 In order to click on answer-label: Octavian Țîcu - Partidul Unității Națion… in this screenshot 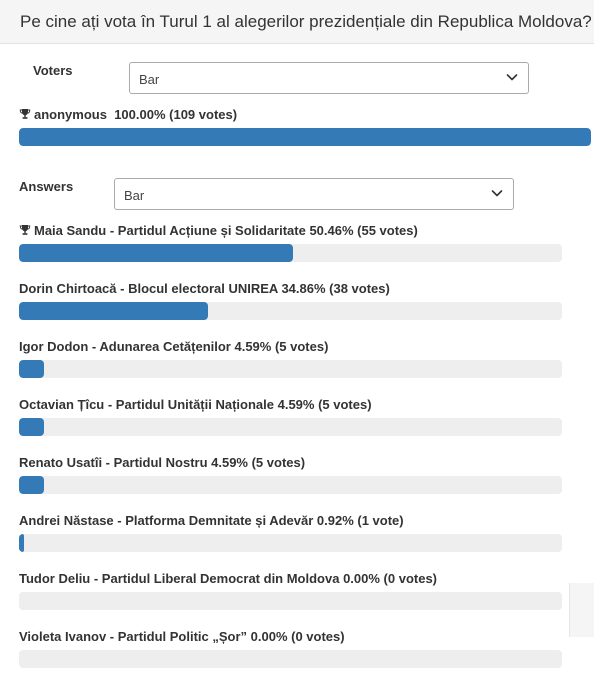, I will do `click(195, 404)`.